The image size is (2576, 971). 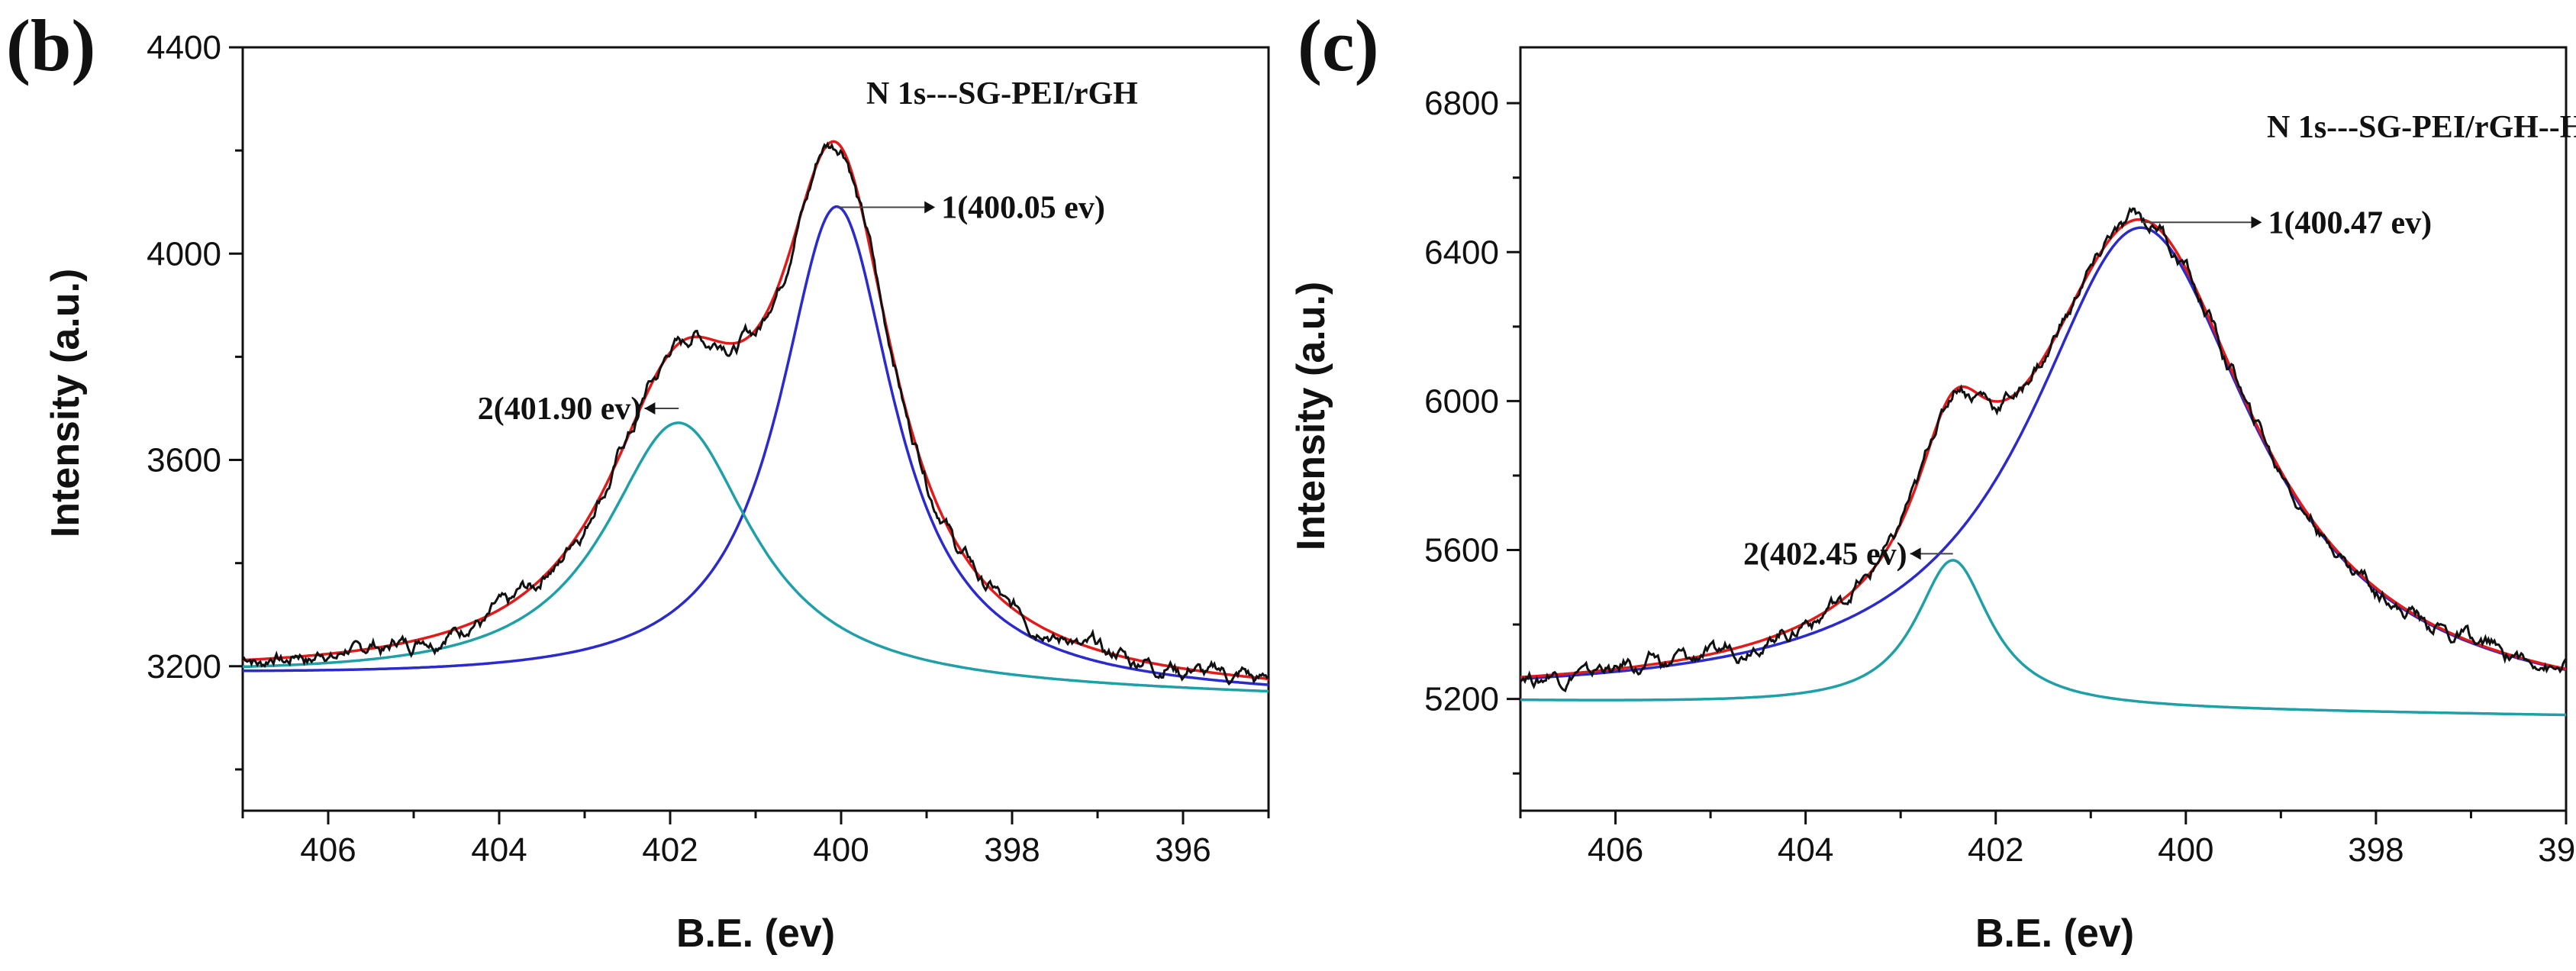 What do you see at coordinates (560, 409) in the screenshot?
I see `annotation-label: 2(401.90 ev)` at bounding box center [560, 409].